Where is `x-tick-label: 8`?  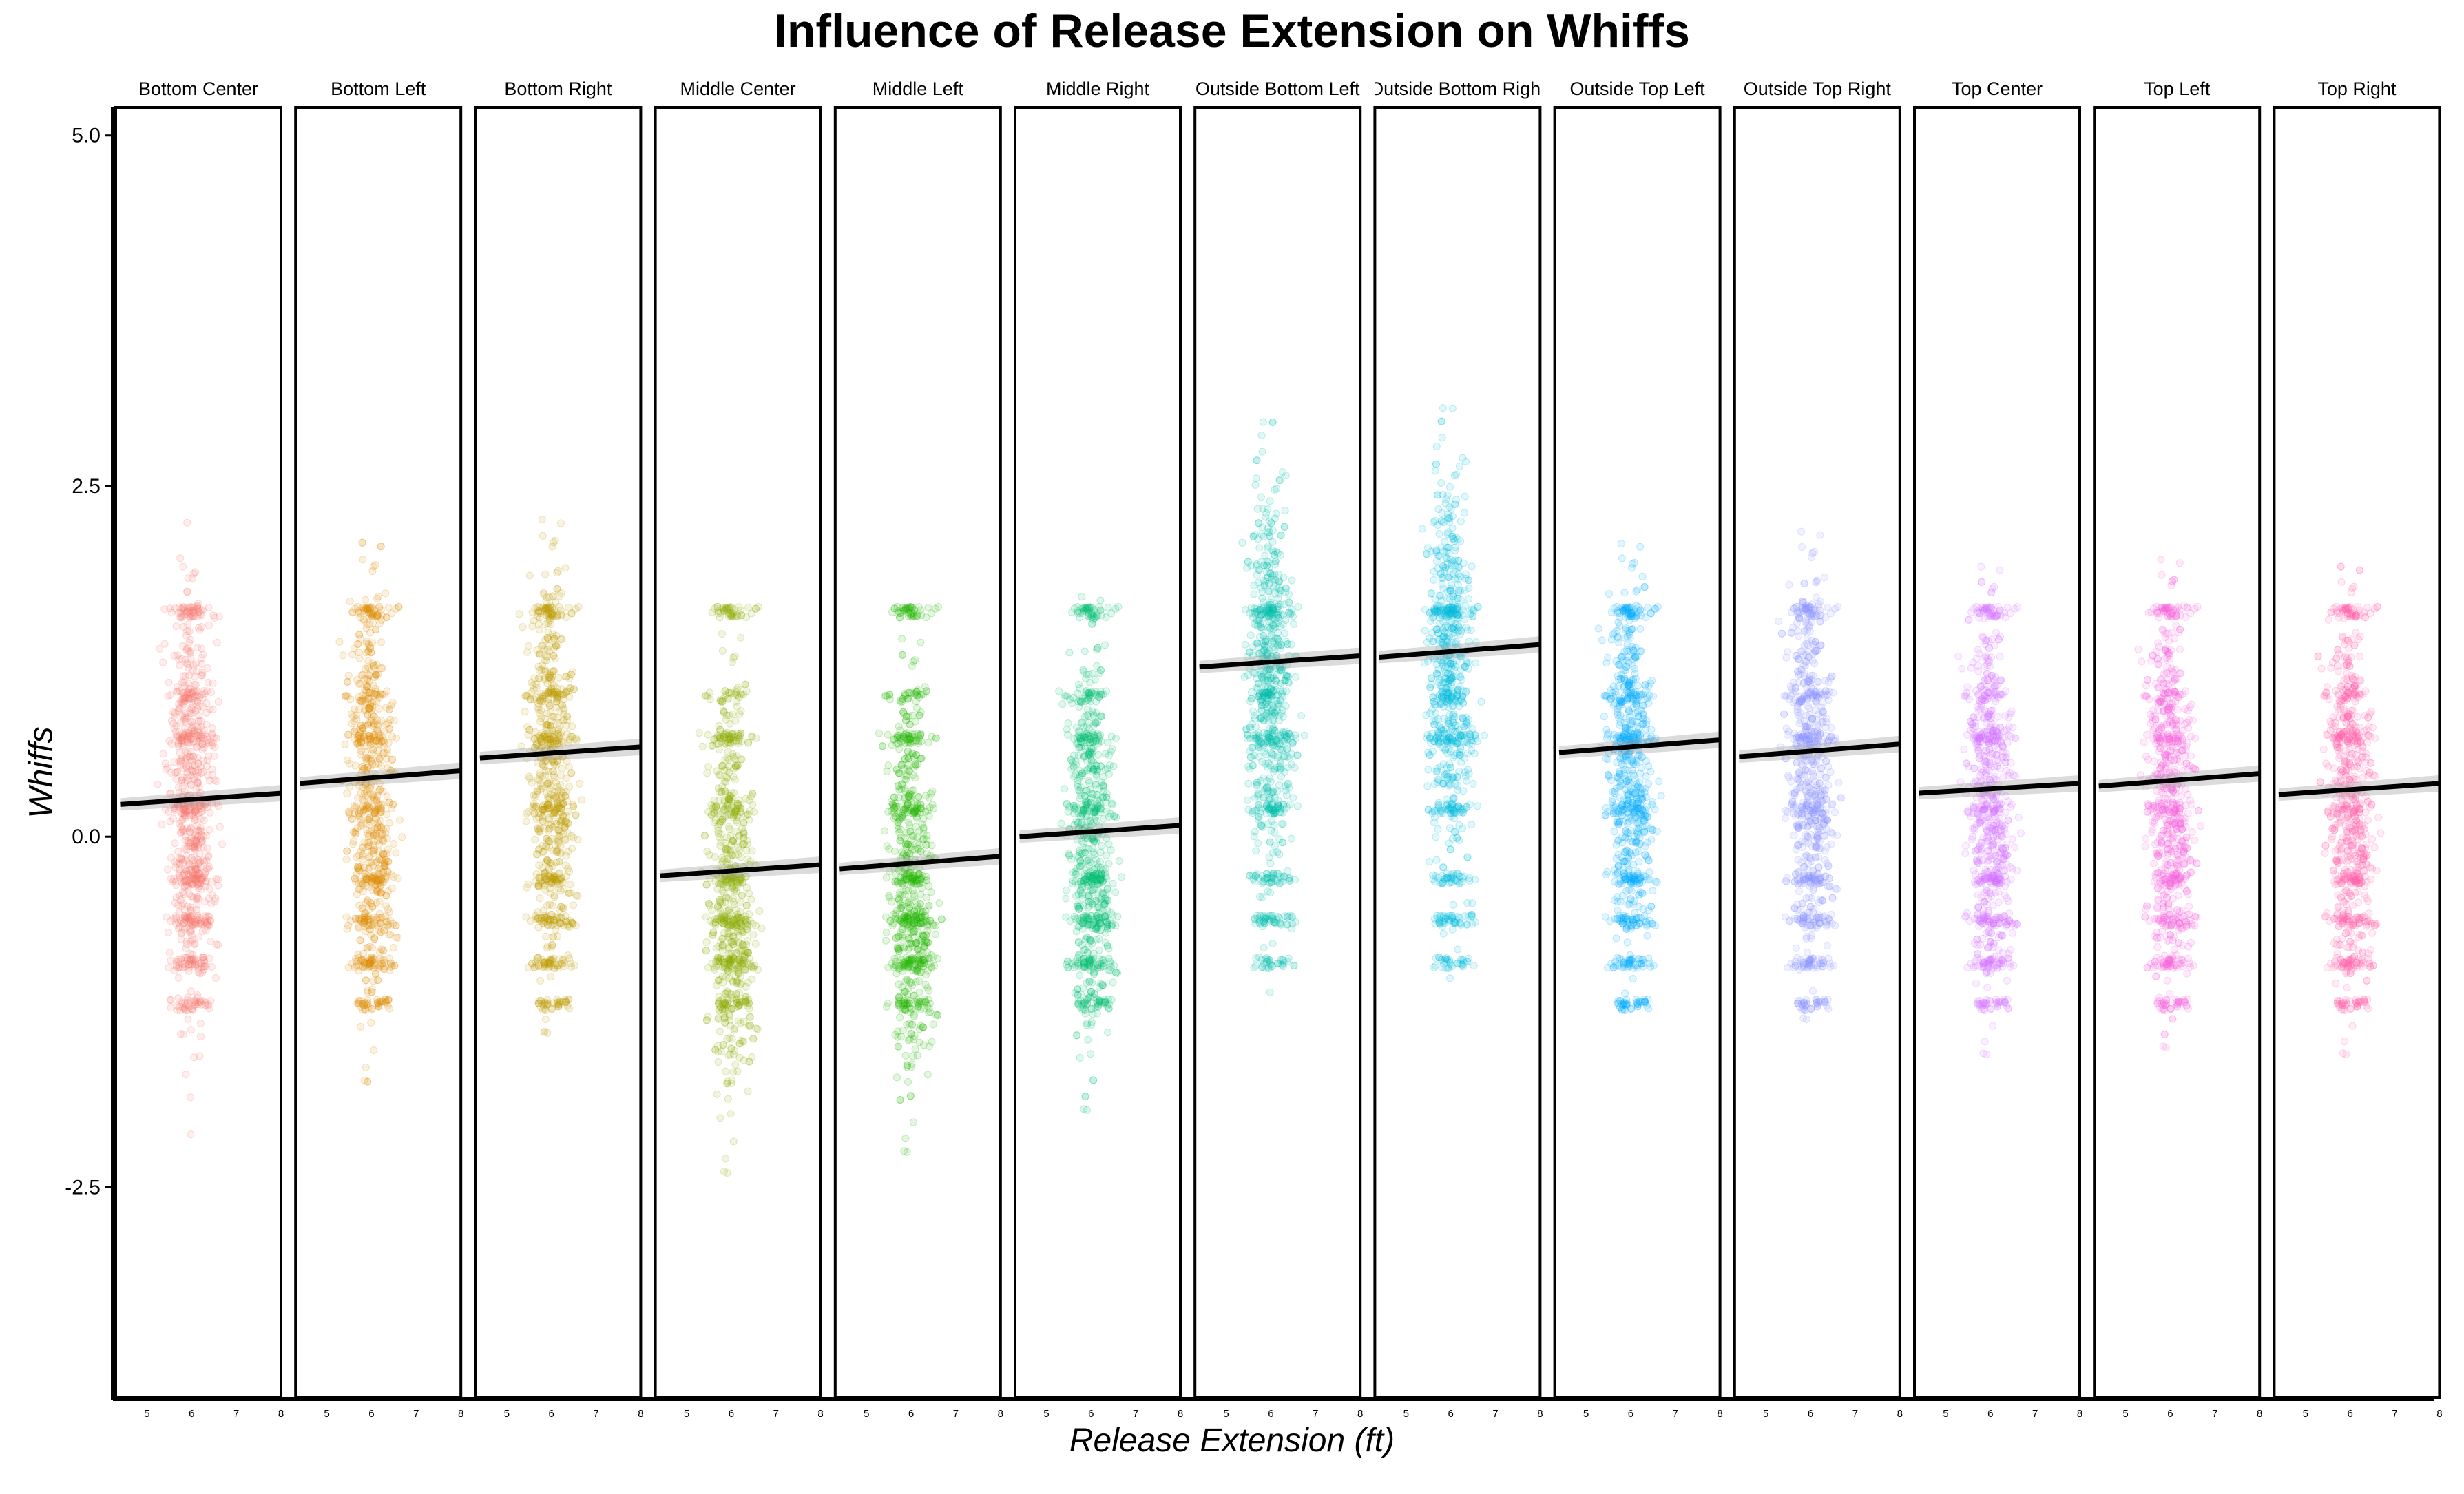
x-tick-label: 8 is located at coordinates (460, 1414).